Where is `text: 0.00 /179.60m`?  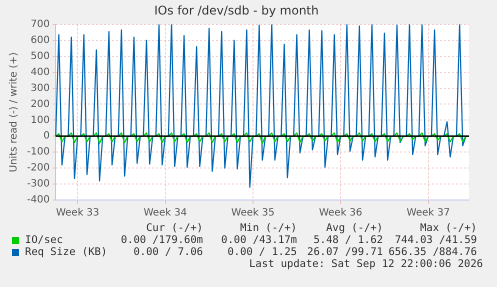 text: 0.00 /179.60m is located at coordinates (161, 240).